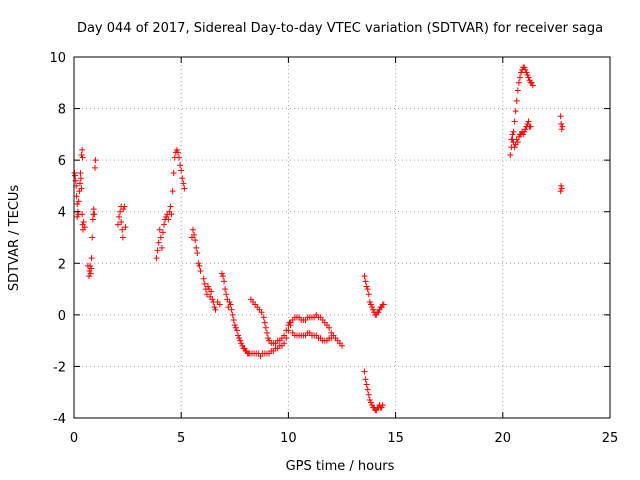  I want to click on y-tick-label: 10, so click(57, 58).